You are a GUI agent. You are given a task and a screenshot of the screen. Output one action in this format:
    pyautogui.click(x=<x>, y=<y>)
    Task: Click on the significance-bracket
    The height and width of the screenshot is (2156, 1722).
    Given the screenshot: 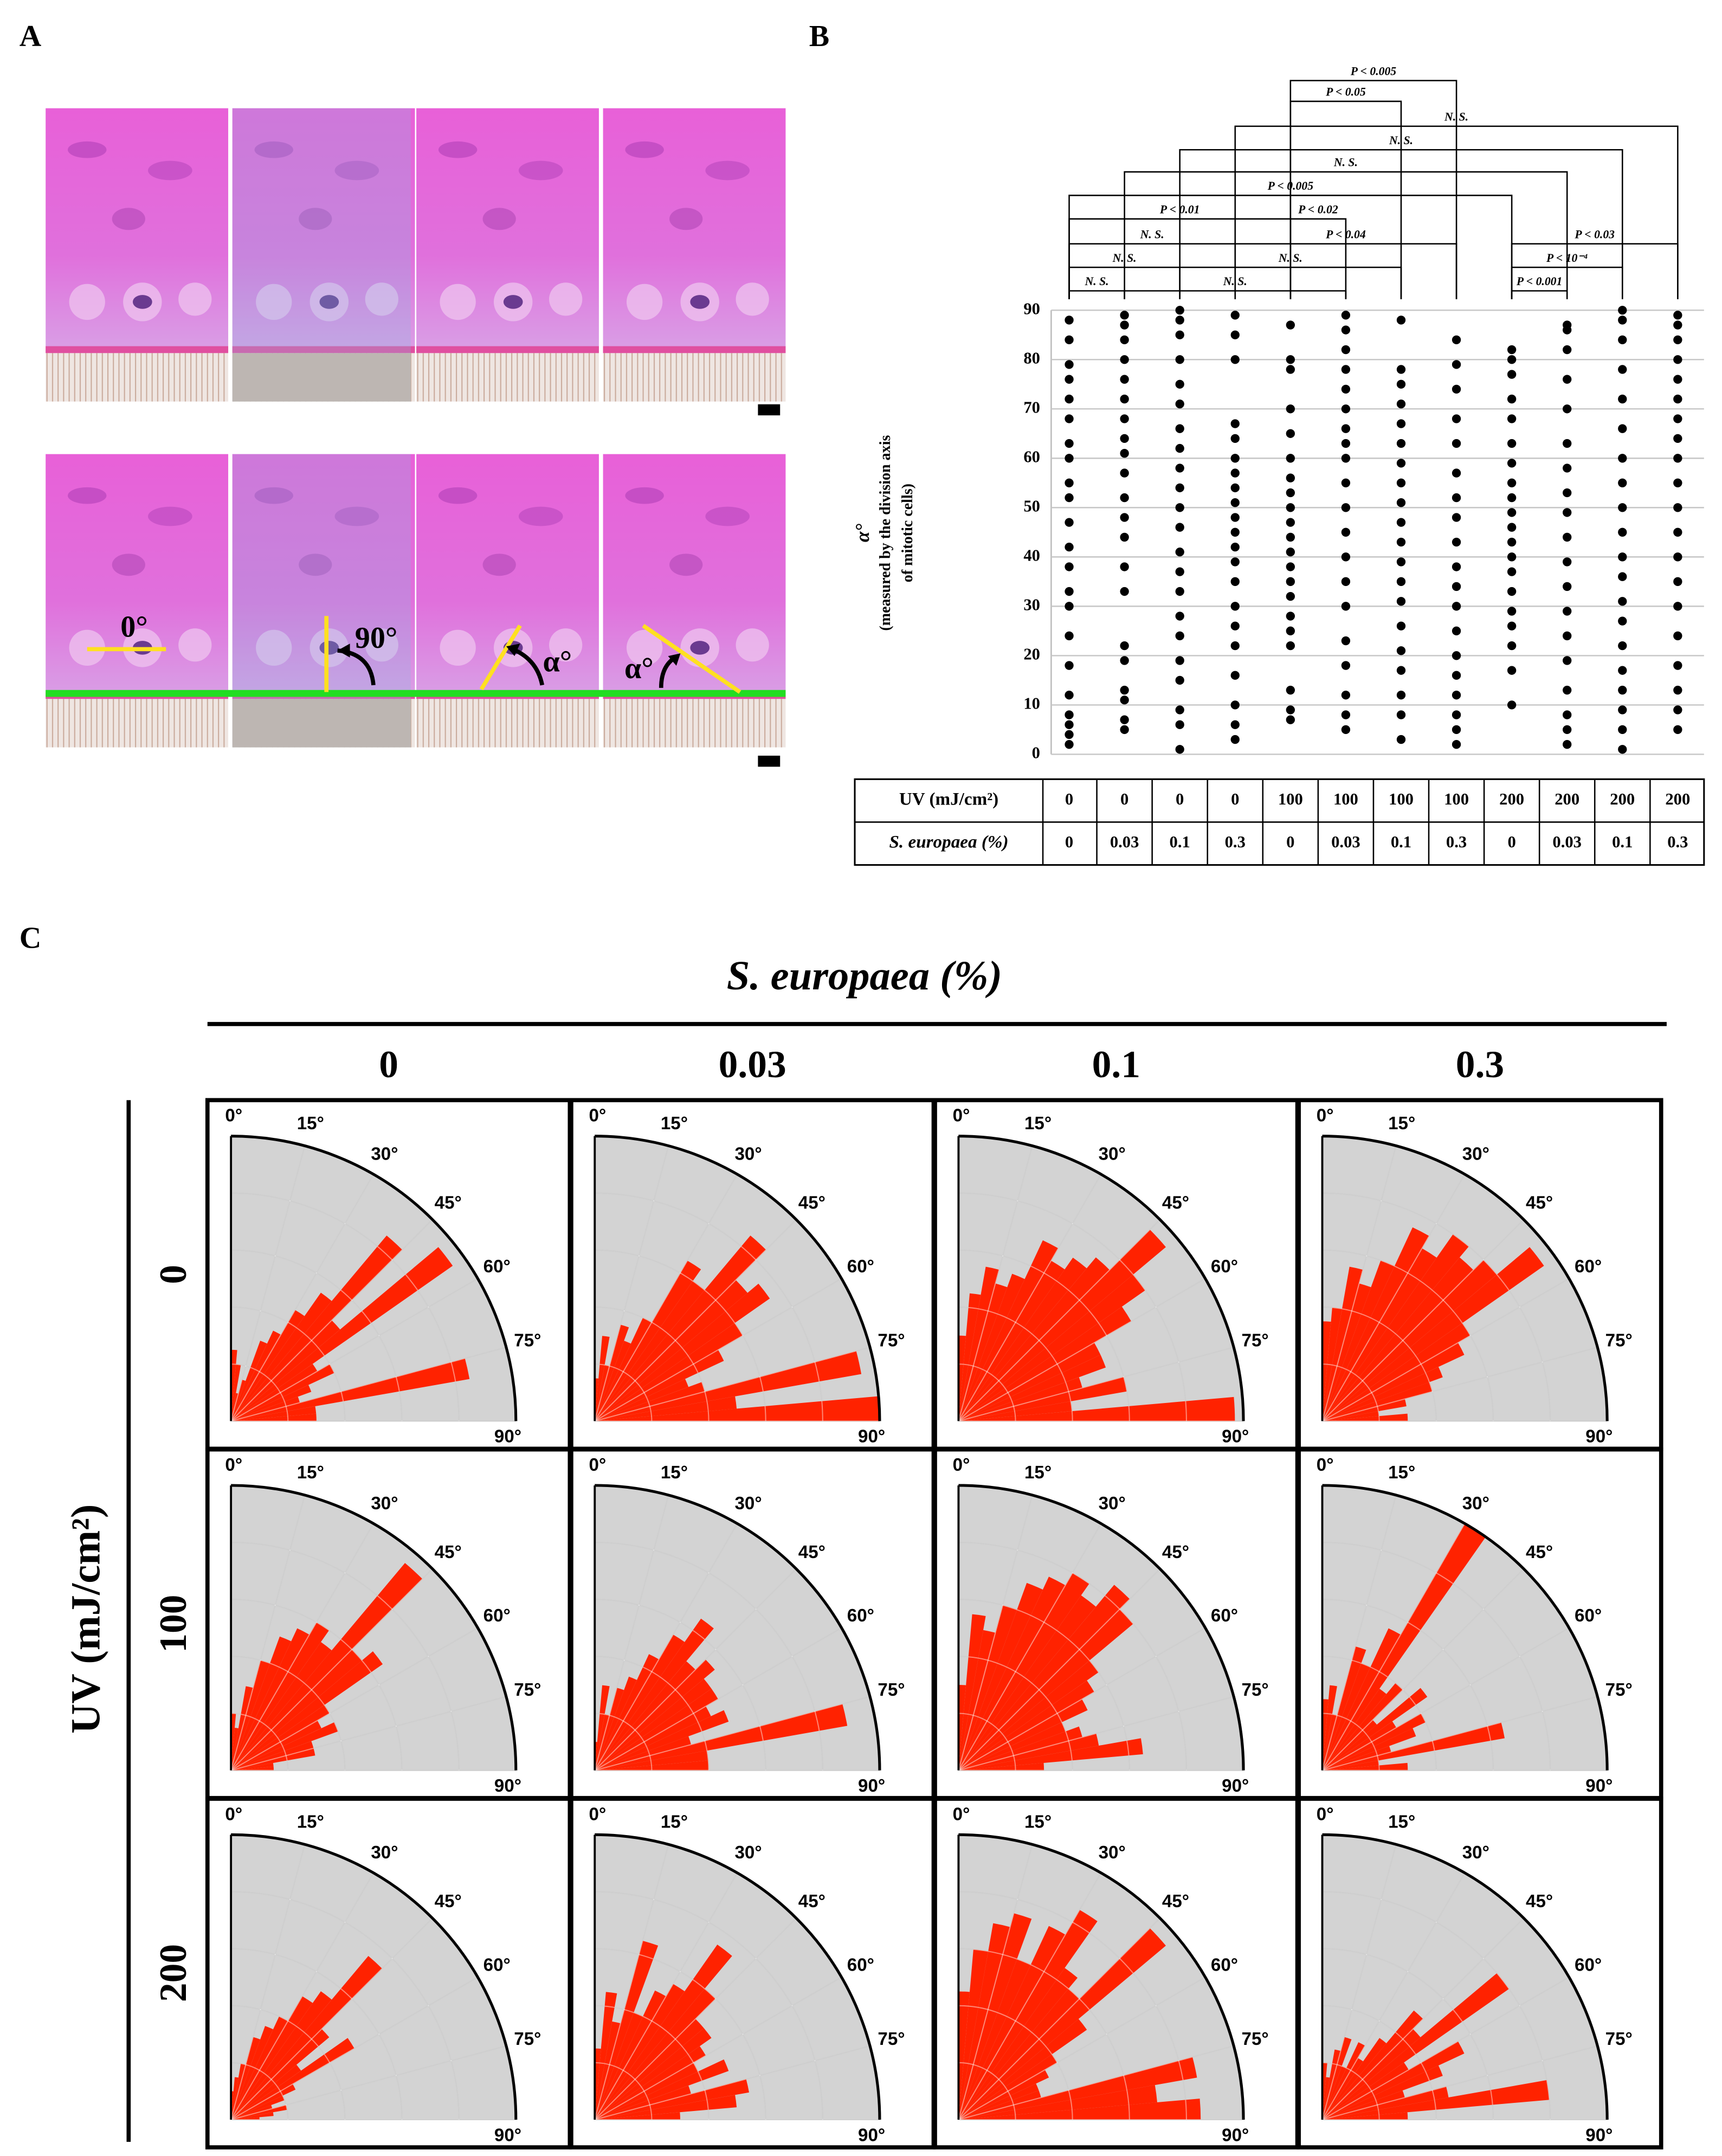 What is the action you would take?
    pyautogui.click(x=1373, y=189)
    